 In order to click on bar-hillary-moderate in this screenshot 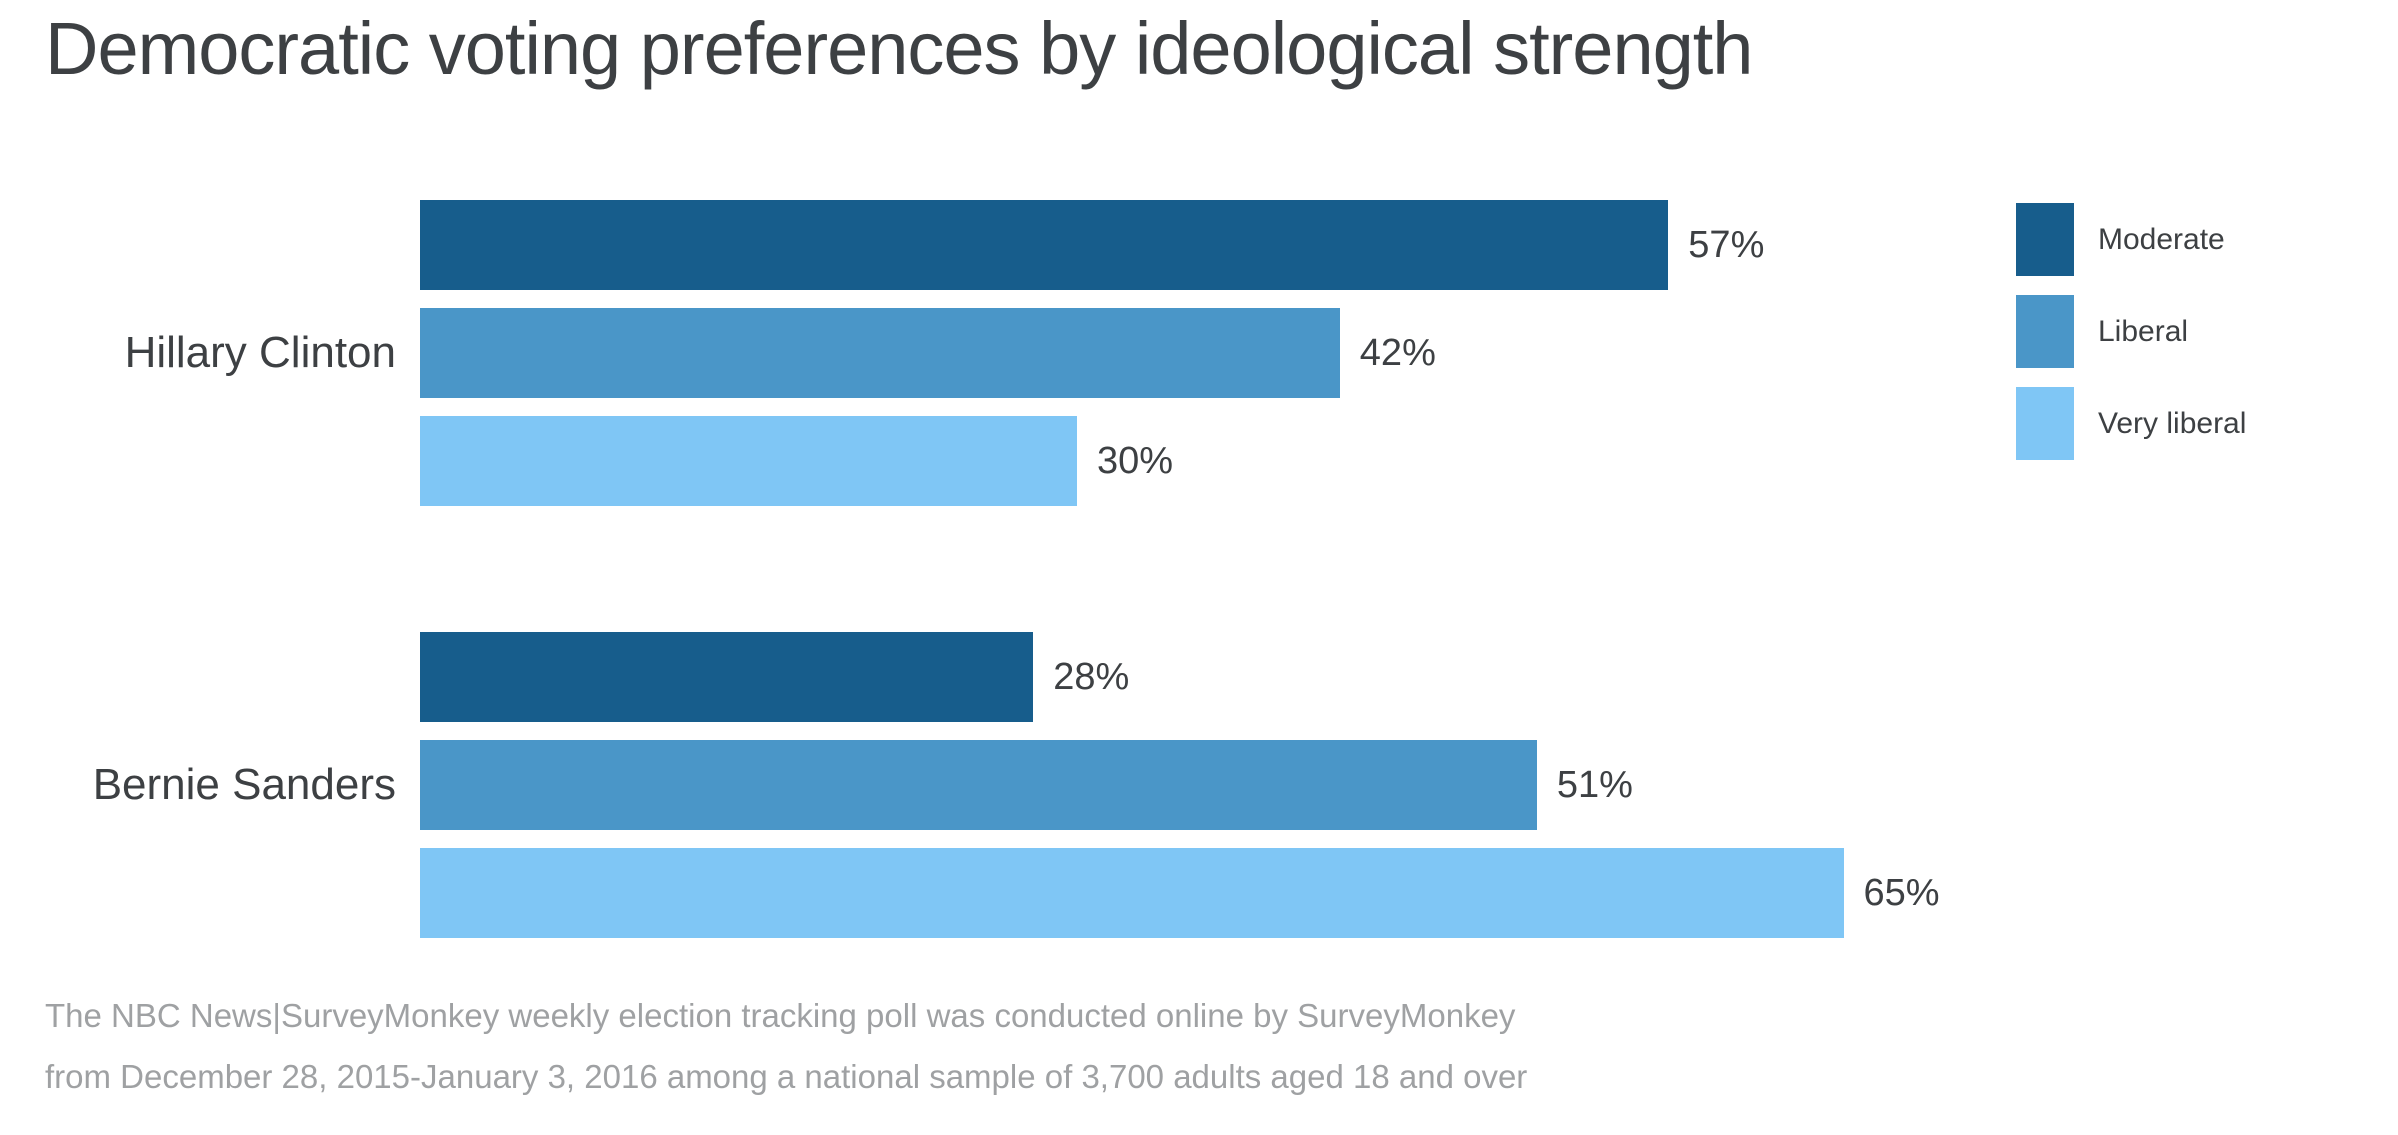, I will do `click(1044, 245)`.